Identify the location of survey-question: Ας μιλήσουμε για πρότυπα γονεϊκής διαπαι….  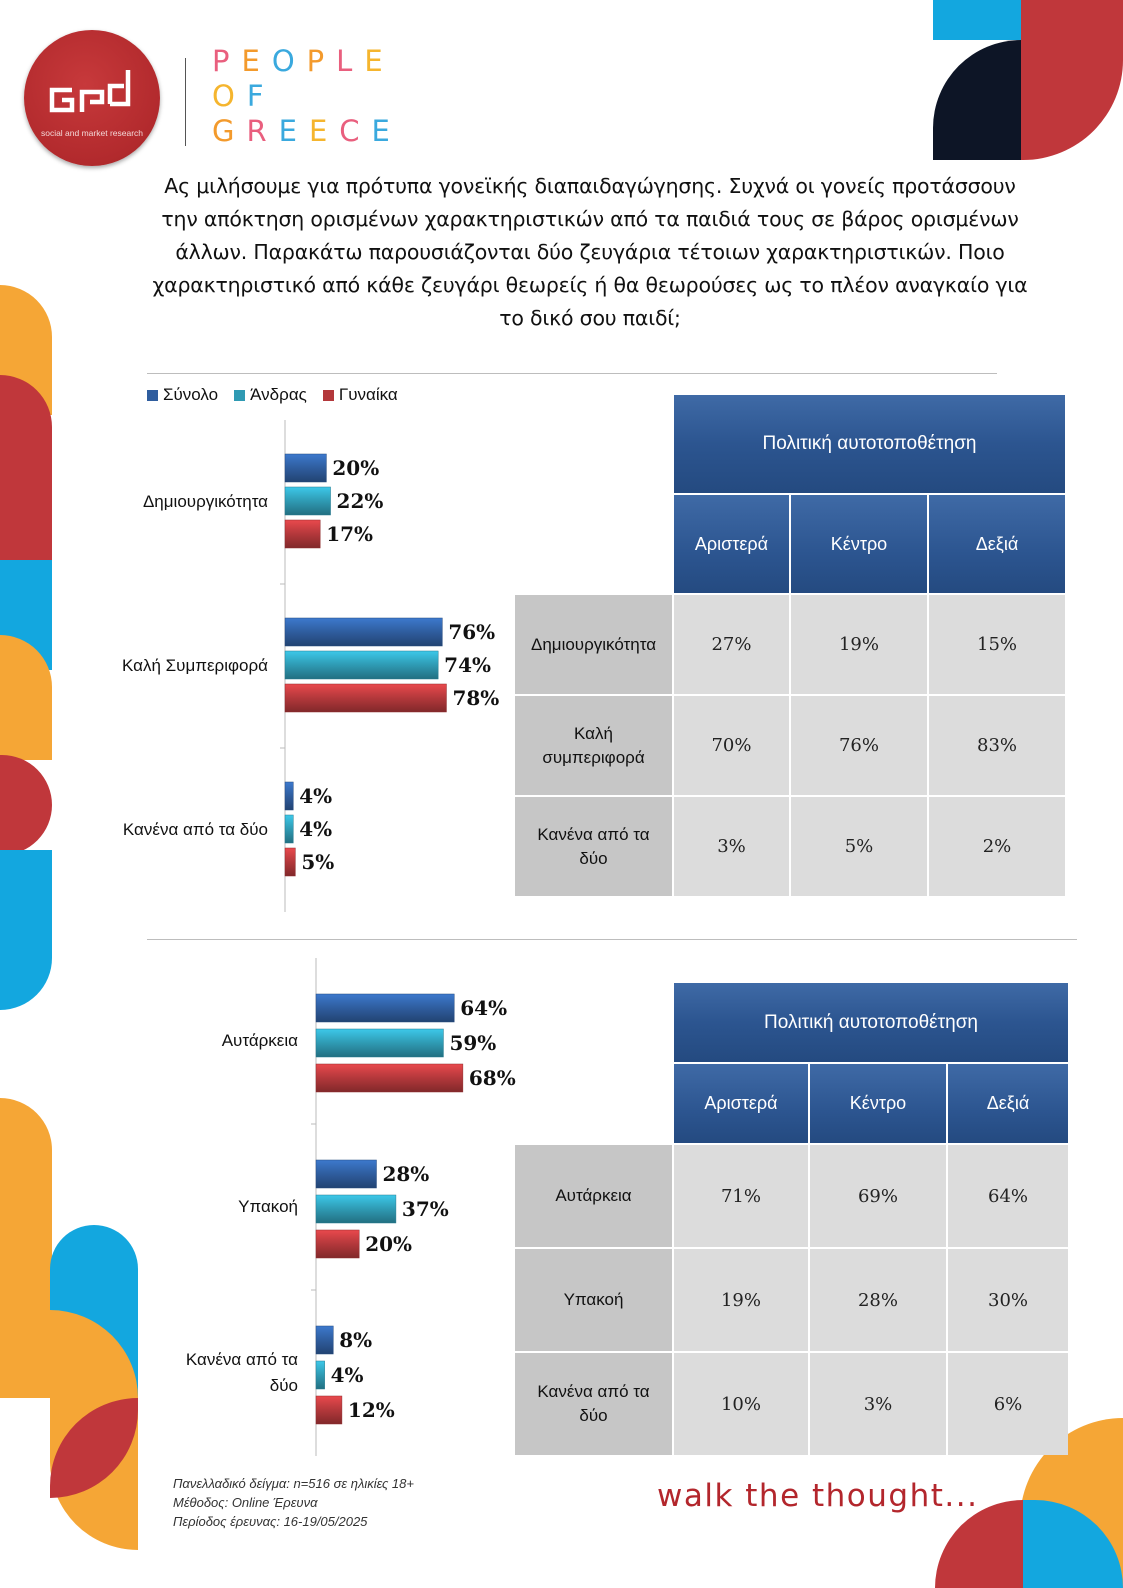
(590, 252).